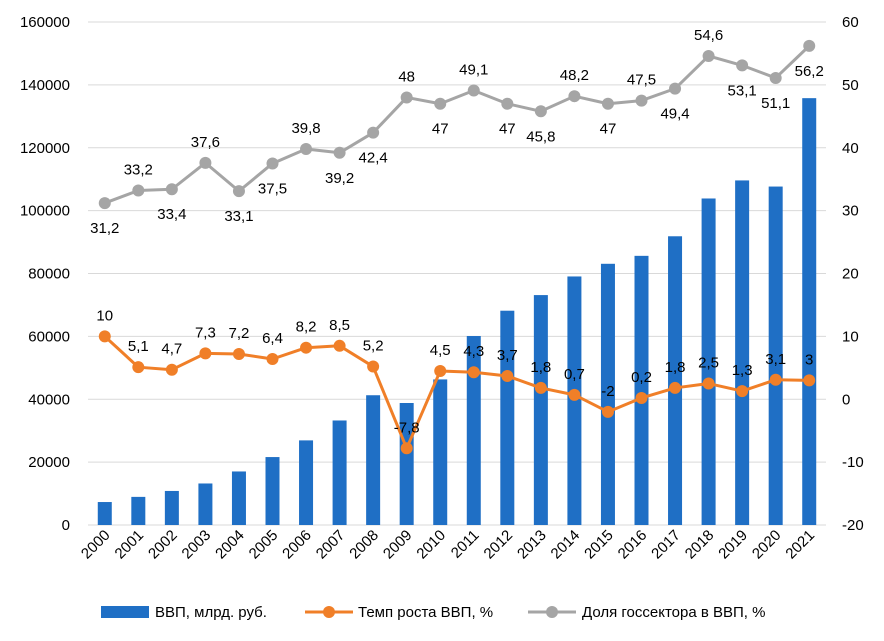  What do you see at coordinates (272, 188) in the screenshot?
I see `gov-share-data-label: 37,5` at bounding box center [272, 188].